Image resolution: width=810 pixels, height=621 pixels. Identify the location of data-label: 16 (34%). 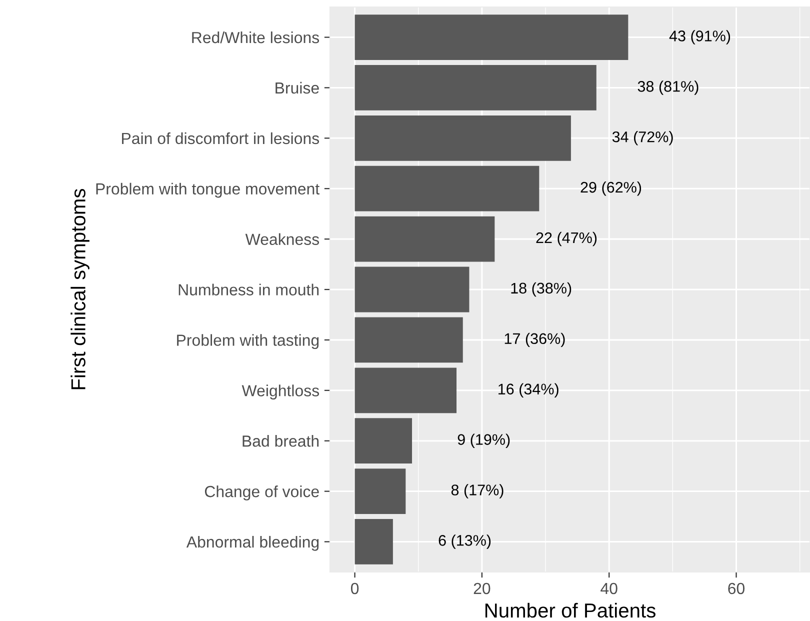
(528, 390).